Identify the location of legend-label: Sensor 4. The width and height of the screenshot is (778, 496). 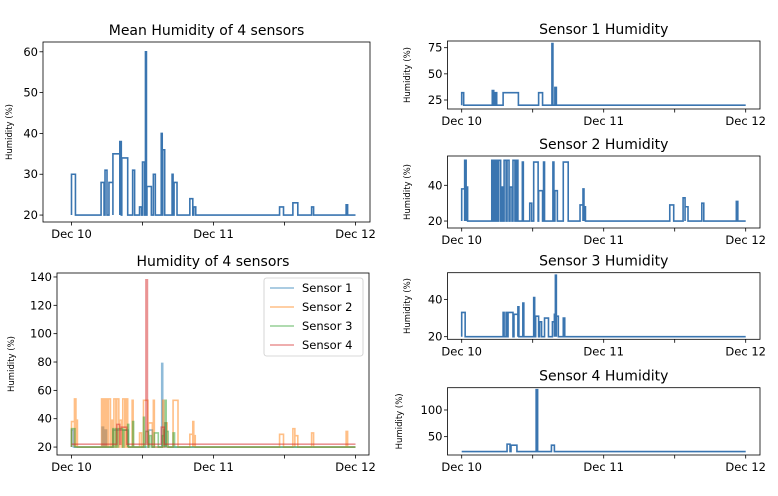
(327, 345).